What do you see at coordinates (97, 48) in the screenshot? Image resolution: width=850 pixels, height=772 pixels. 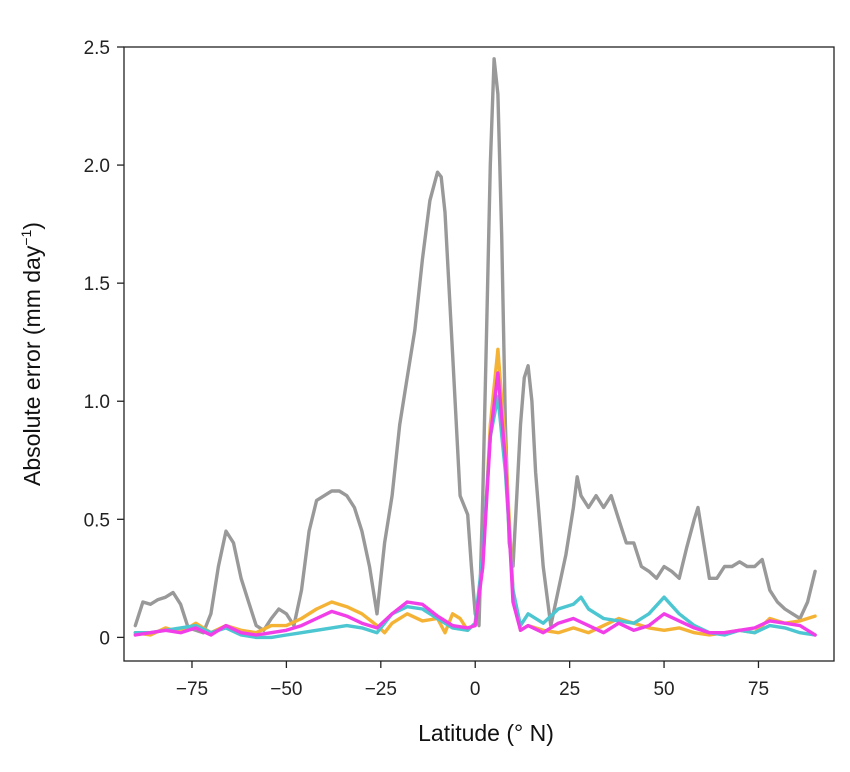 I see `y-tick-label: 2.5` at bounding box center [97, 48].